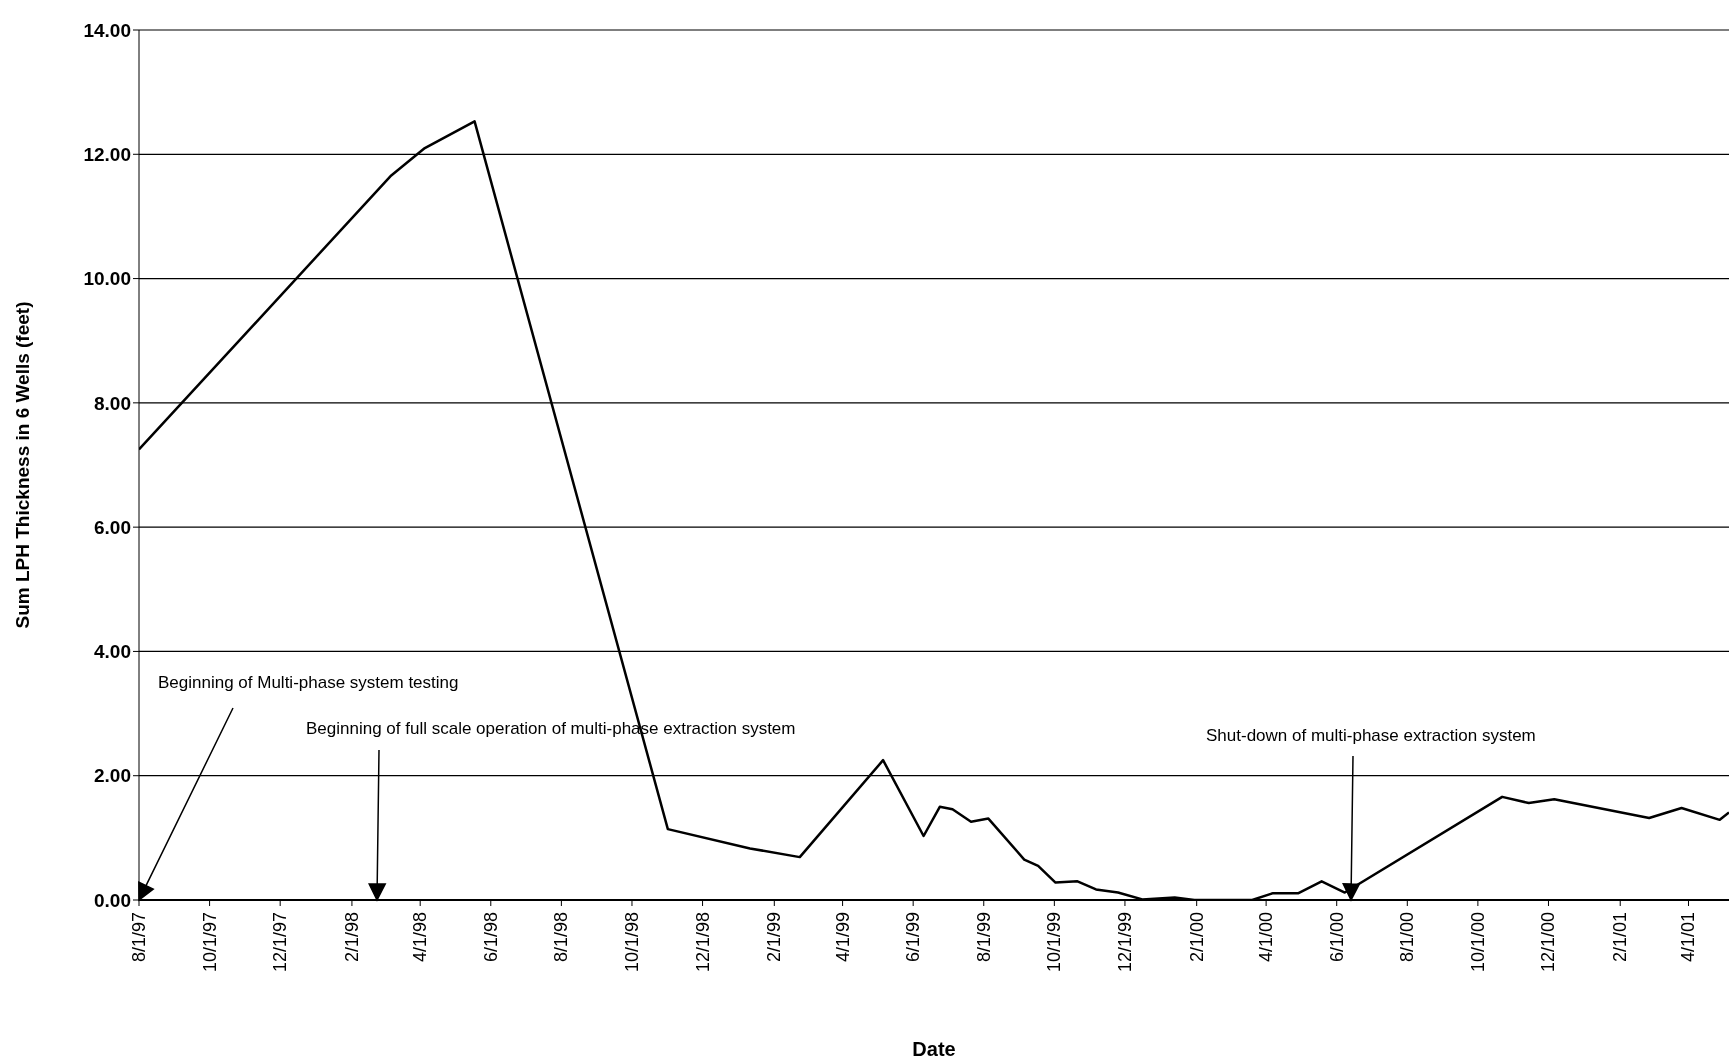  I want to click on x-tick-label: 6/1/00, so click(1336, 937).